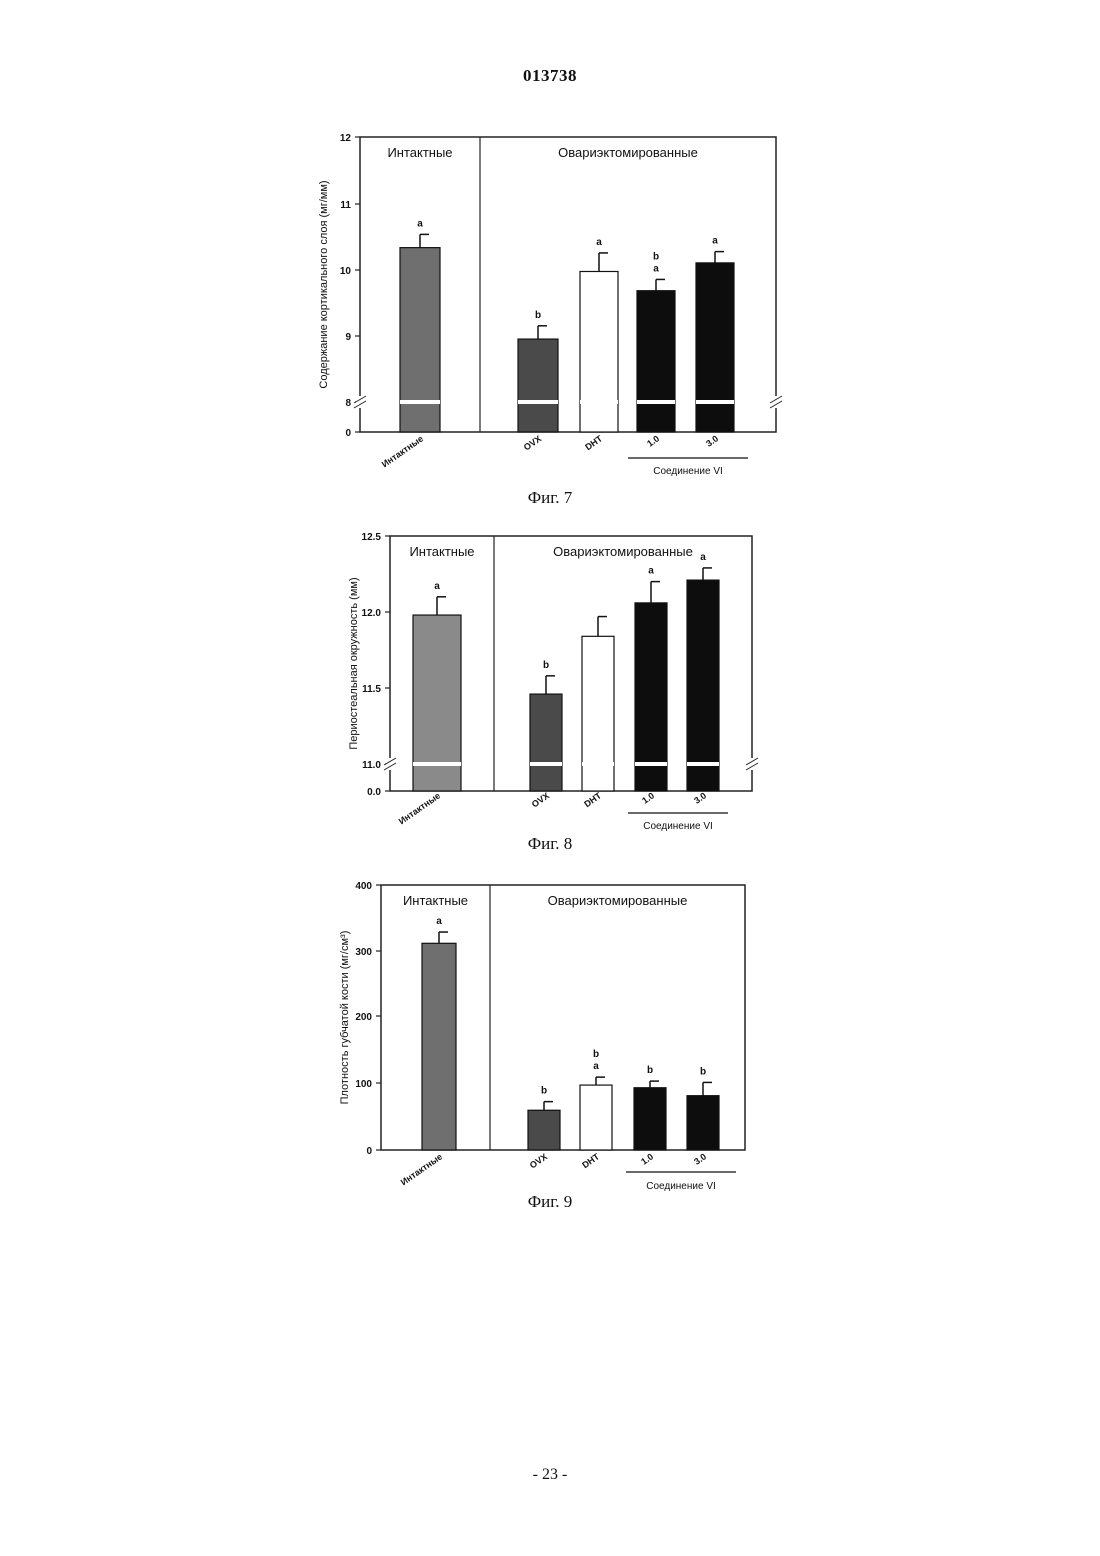  Describe the element at coordinates (369, 1151) in the screenshot. I see `y-tick-label: 0` at that location.